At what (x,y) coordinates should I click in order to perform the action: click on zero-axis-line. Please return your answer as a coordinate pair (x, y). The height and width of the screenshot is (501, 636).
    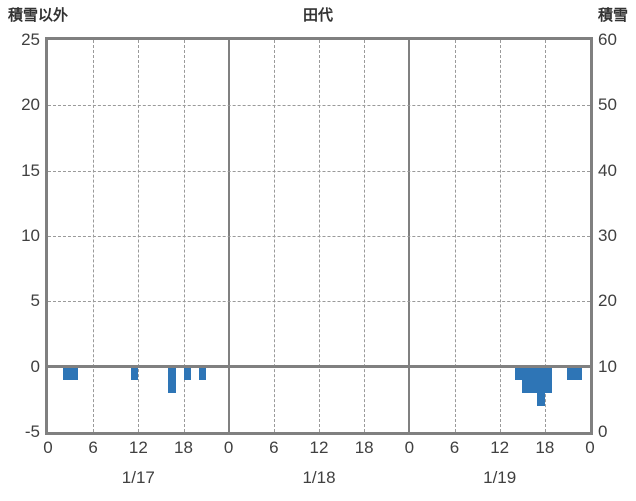
    Looking at the image, I should click on (319, 367).